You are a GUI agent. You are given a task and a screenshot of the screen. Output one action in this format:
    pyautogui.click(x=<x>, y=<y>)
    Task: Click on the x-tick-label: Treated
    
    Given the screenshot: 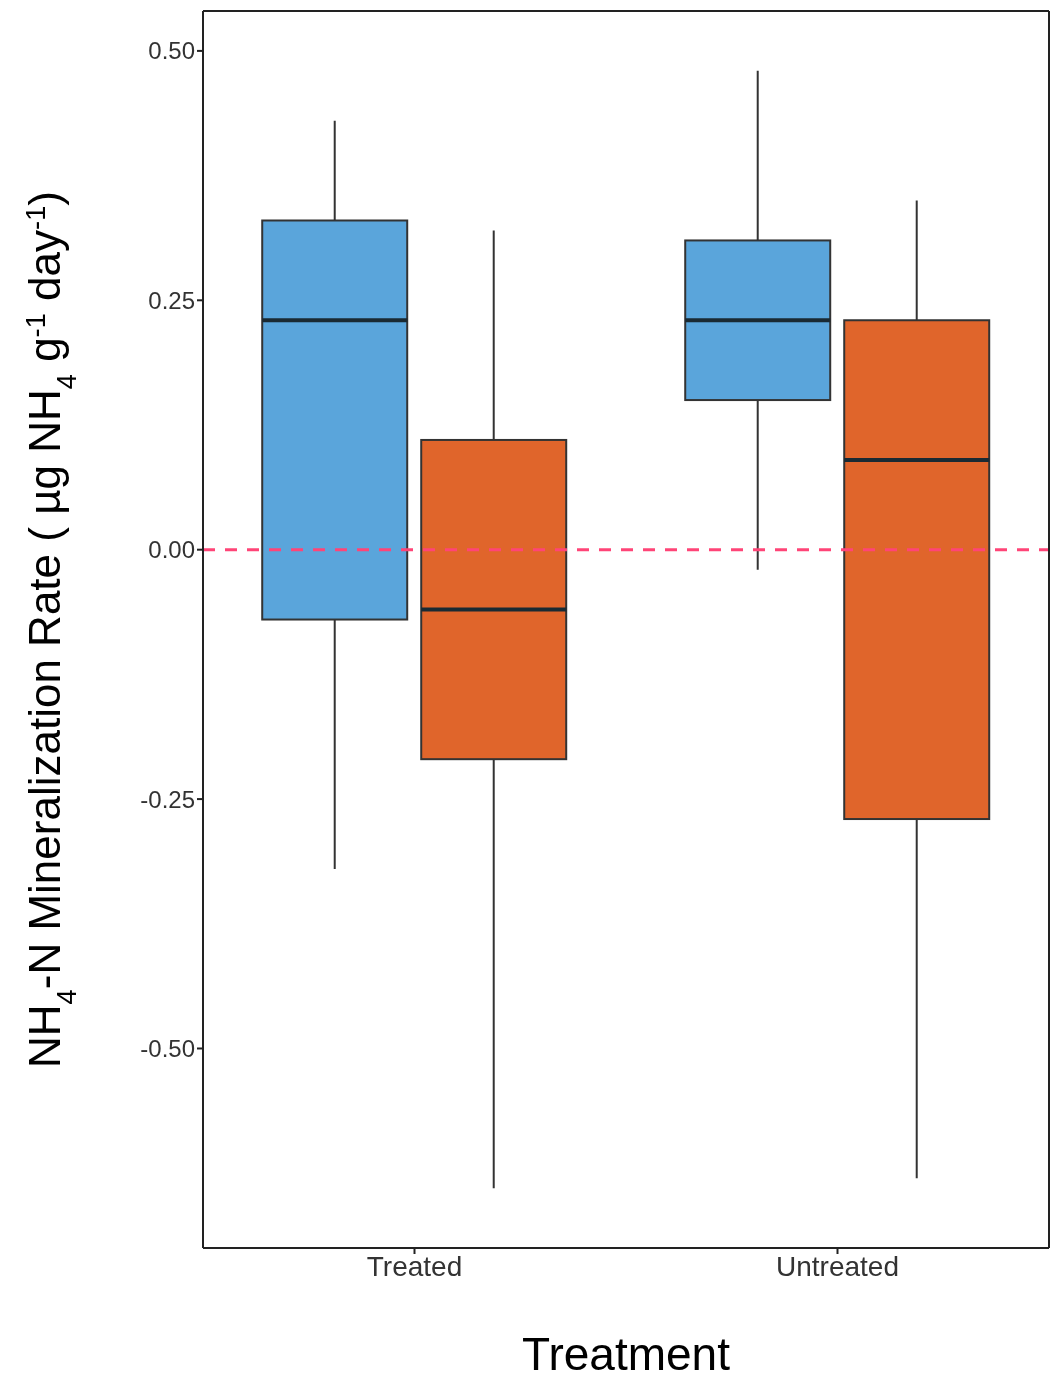 What is the action you would take?
    pyautogui.click(x=414, y=1266)
    